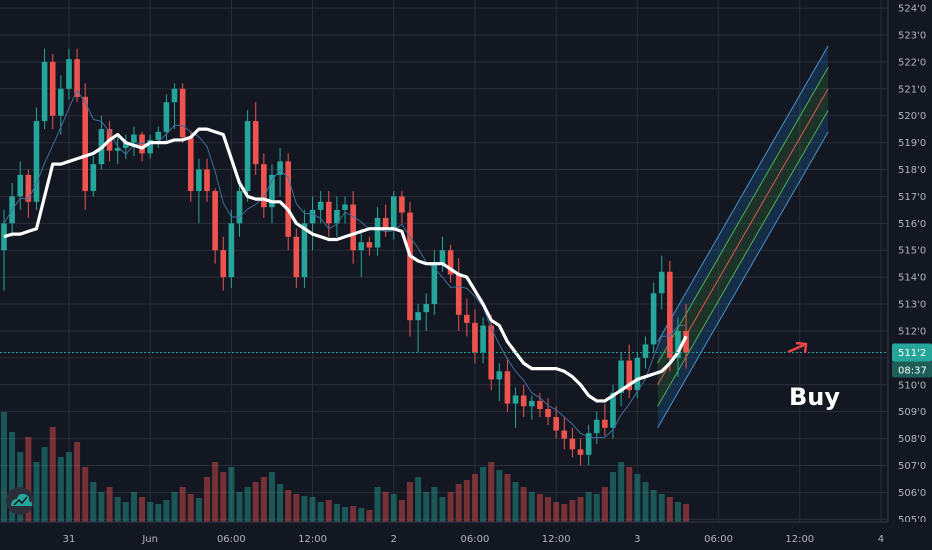 Image resolution: width=932 pixels, height=550 pixels. I want to click on price-tick-label: 512'0, so click(912, 331).